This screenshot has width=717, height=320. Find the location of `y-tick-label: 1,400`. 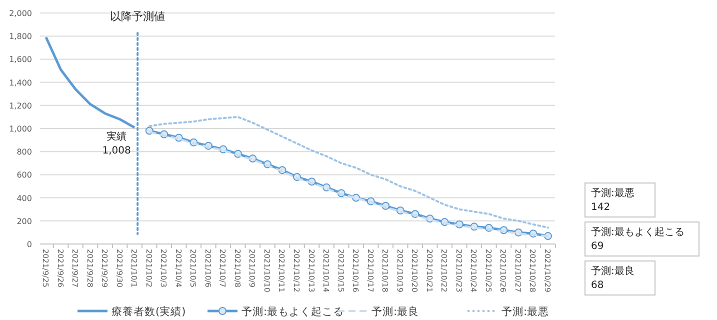

y-tick-label: 1,400 is located at coordinates (20, 83).